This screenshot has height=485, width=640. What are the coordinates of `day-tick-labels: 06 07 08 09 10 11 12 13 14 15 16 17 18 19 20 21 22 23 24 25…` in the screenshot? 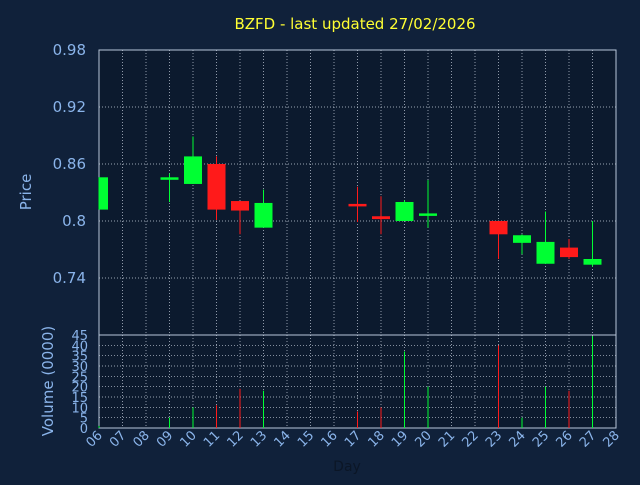 It's located at (353, 439).